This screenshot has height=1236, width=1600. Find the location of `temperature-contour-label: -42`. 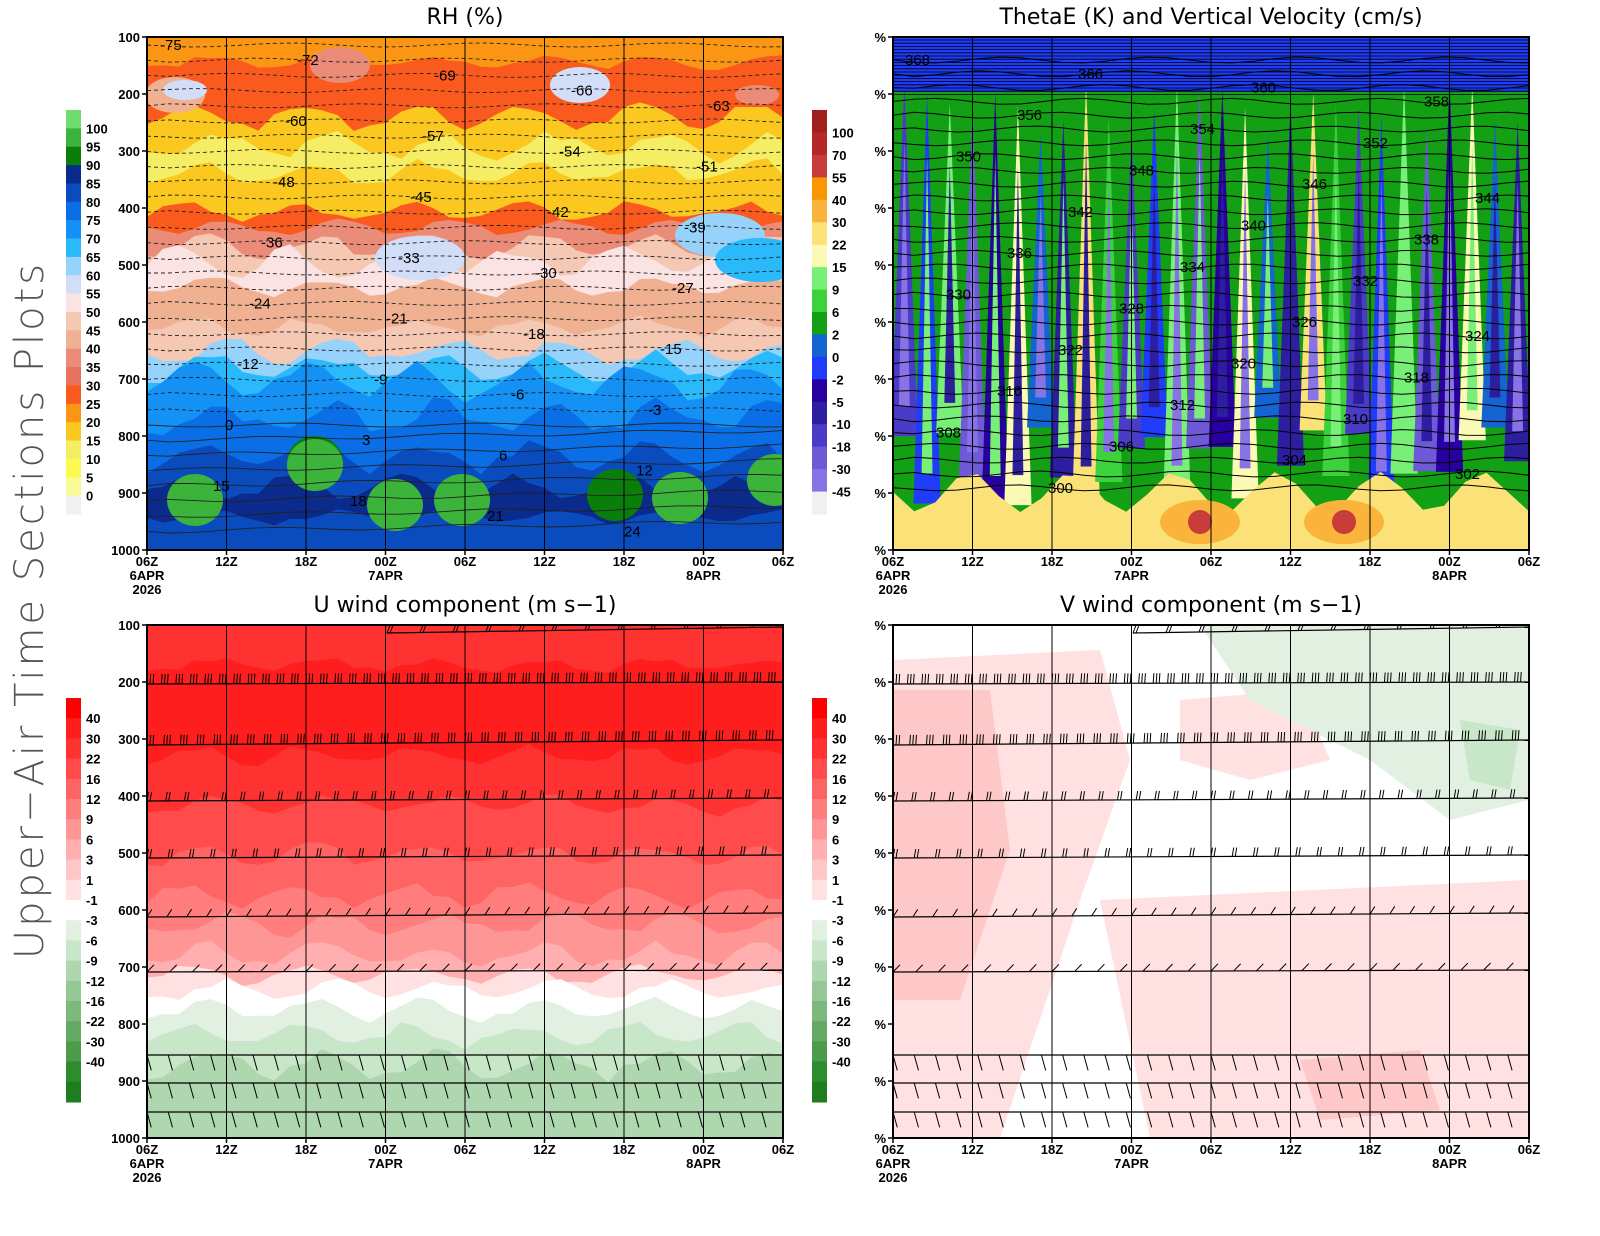

temperature-contour-label: -42 is located at coordinates (558, 212).